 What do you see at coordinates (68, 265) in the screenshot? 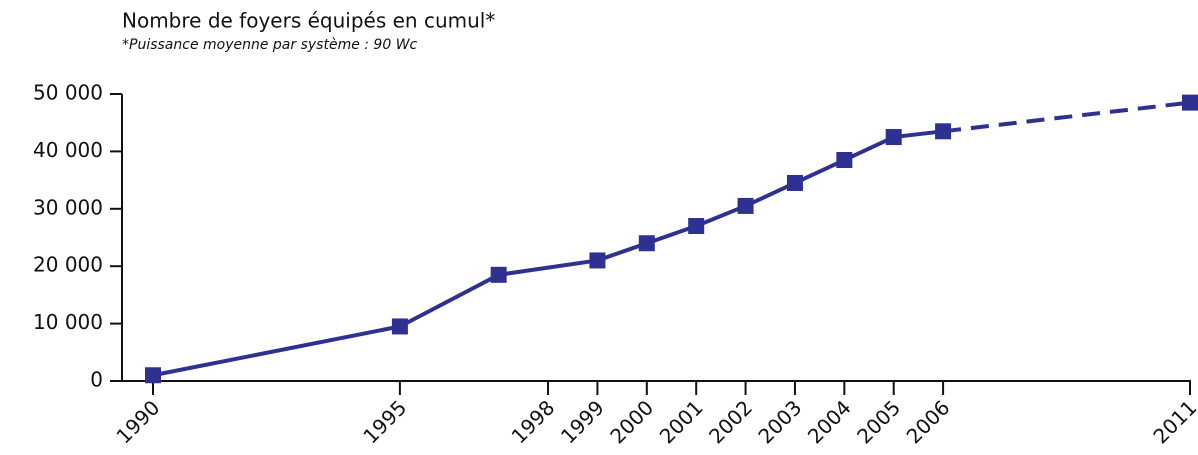
I see `y-tick-label: 20 000` at bounding box center [68, 265].